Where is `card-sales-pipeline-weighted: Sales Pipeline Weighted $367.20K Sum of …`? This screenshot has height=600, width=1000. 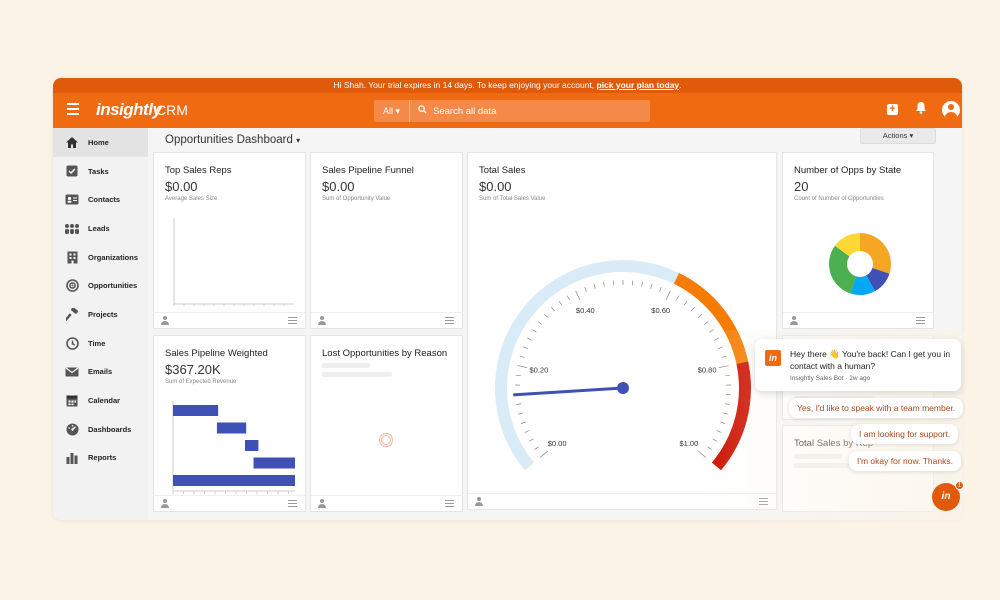
card-sales-pipeline-weighted: Sales Pipeline Weighted $367.20K Sum of … is located at coordinates (229, 423).